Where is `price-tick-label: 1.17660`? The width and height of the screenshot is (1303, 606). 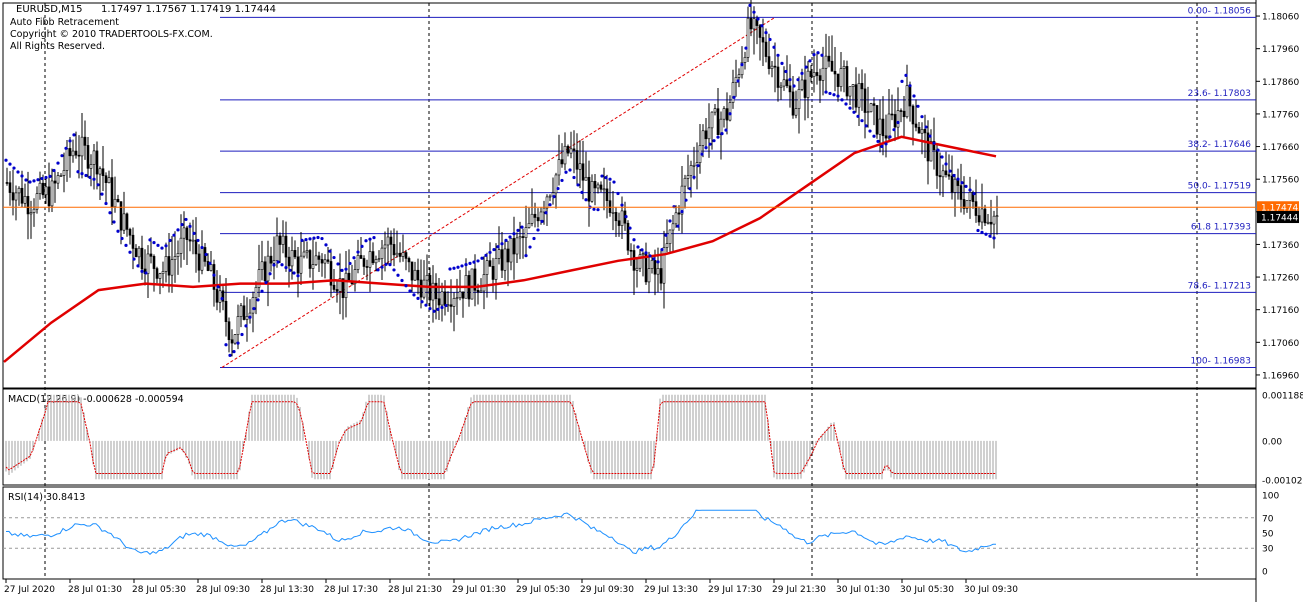 price-tick-label: 1.17660 is located at coordinates (1280, 148).